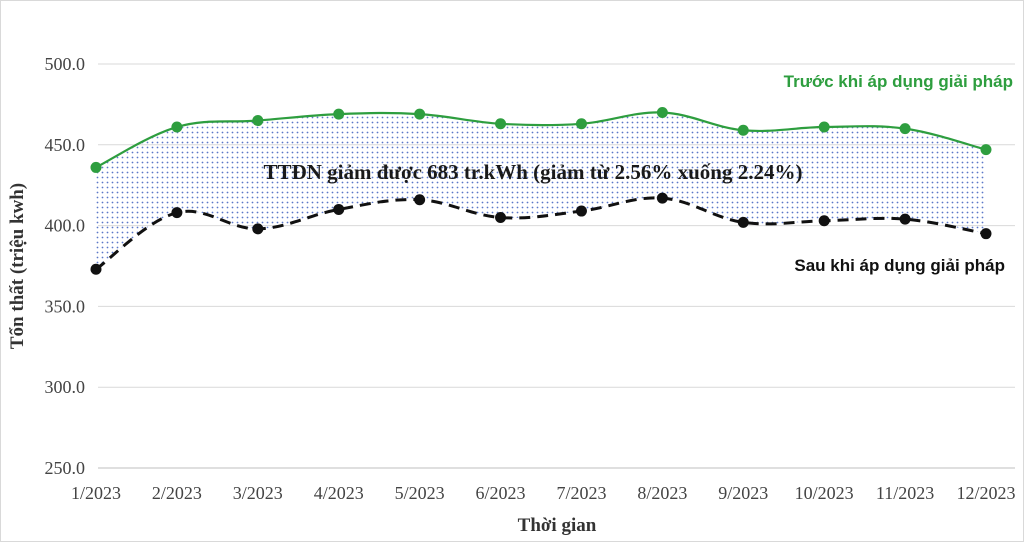 This screenshot has height=543, width=1024. What do you see at coordinates (65, 306) in the screenshot?
I see `y-tick-label: 350.0` at bounding box center [65, 306].